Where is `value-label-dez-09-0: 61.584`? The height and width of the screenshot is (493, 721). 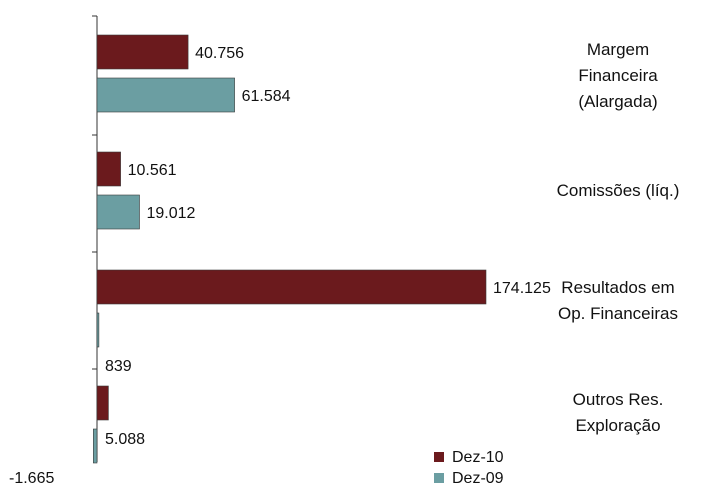
value-label-dez-09-0: 61.584 is located at coordinates (266, 96).